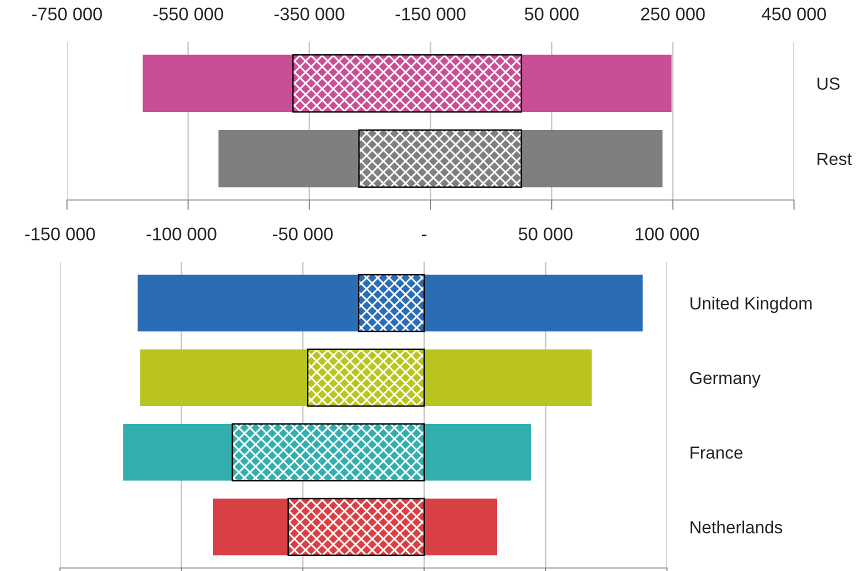 The height and width of the screenshot is (571, 867). What do you see at coordinates (667, 234) in the screenshot?
I see `x-tick-label: 100 000` at bounding box center [667, 234].